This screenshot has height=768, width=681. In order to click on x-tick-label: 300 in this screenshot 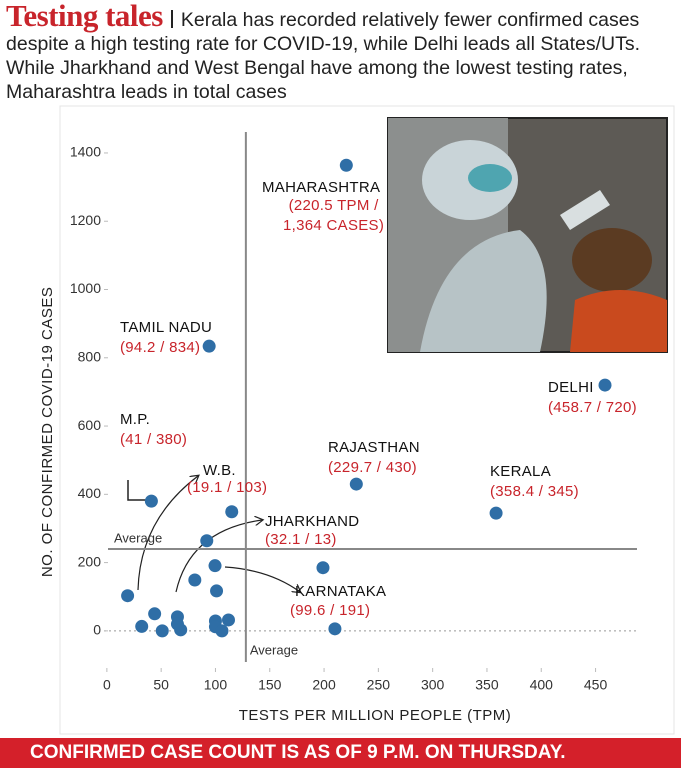, I will do `click(433, 685)`.